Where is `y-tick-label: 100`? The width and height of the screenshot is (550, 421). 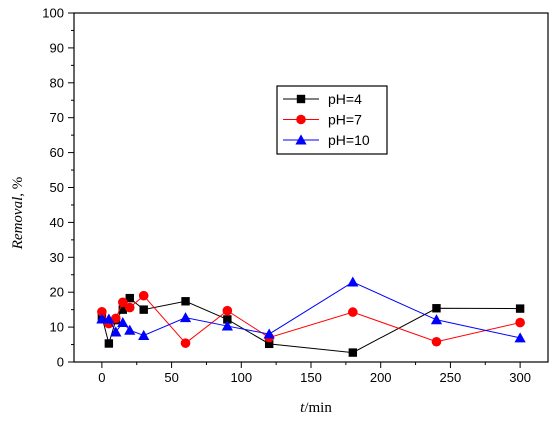 y-tick-label: 100 is located at coordinates (53, 13).